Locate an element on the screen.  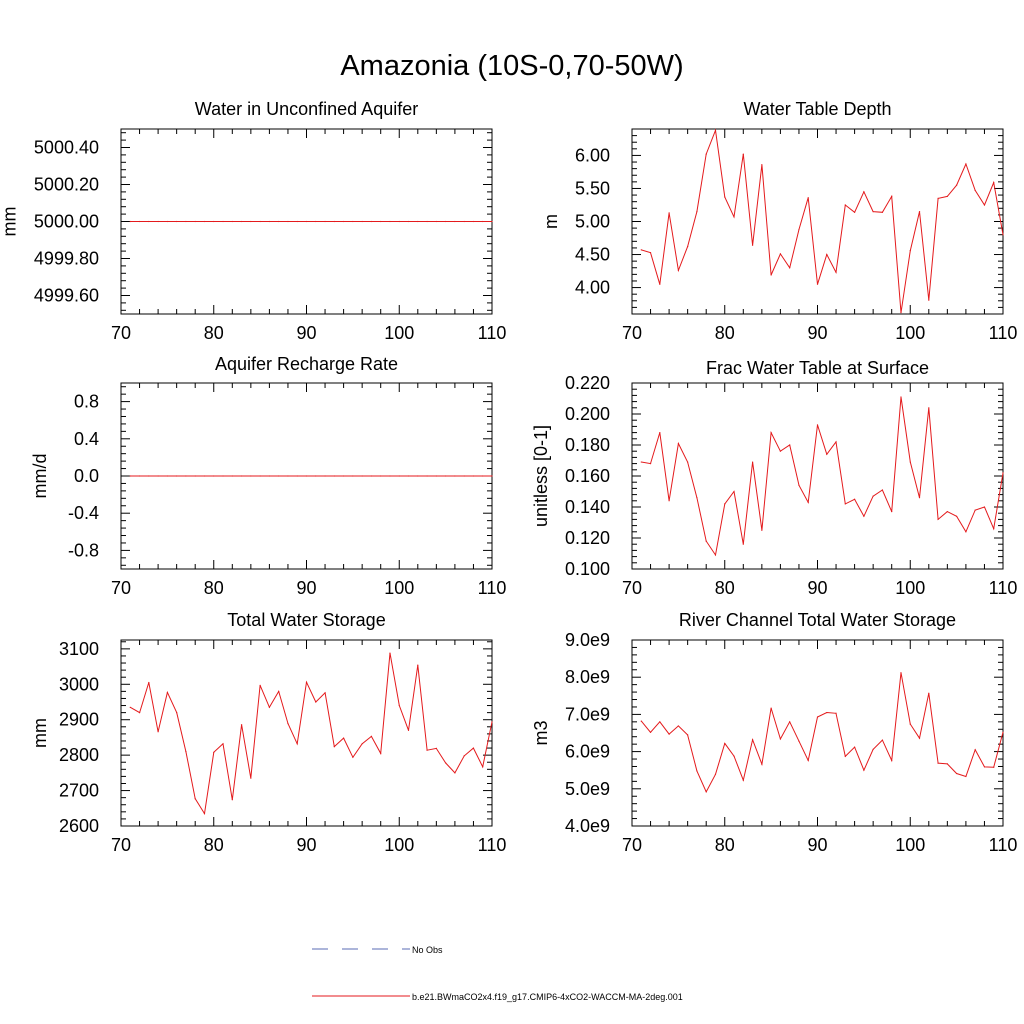
x-tick-label: 90 is located at coordinates (817, 588).